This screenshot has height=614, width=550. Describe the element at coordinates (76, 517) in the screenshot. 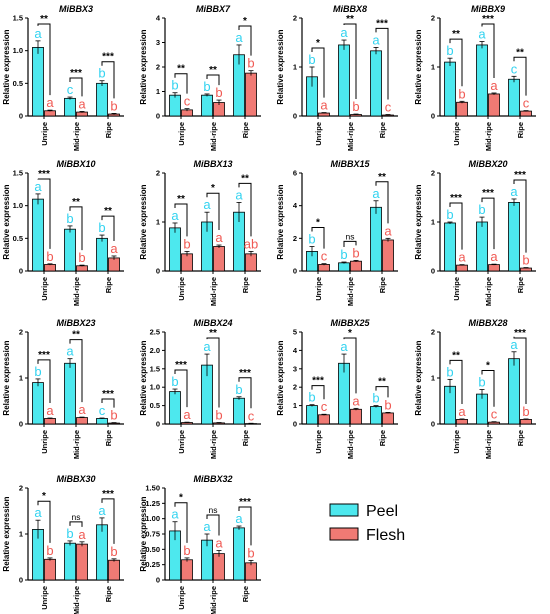

I see `significance-marker: ns` at that location.